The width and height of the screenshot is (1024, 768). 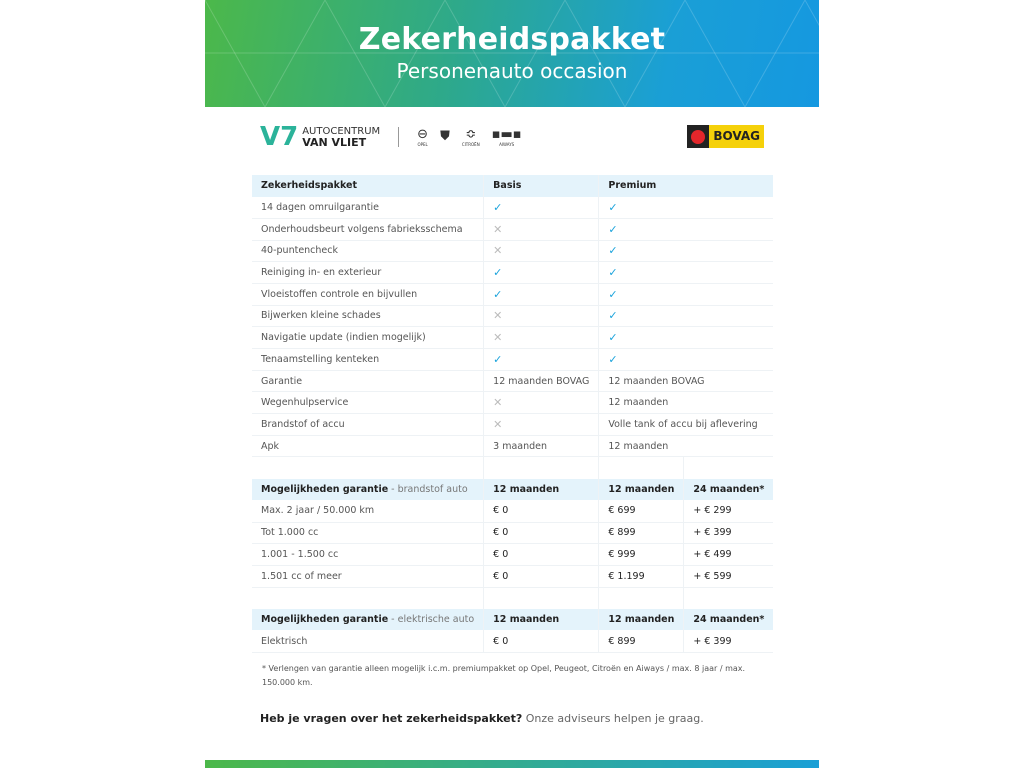 I want to click on opel-logo: ⊖ OPEL, so click(x=423, y=136).